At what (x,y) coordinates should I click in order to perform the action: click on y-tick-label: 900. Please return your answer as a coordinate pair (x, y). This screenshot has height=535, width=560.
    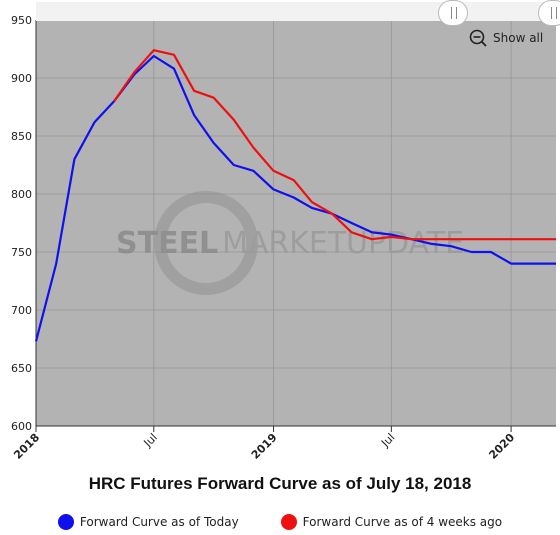
    Looking at the image, I should click on (21, 78).